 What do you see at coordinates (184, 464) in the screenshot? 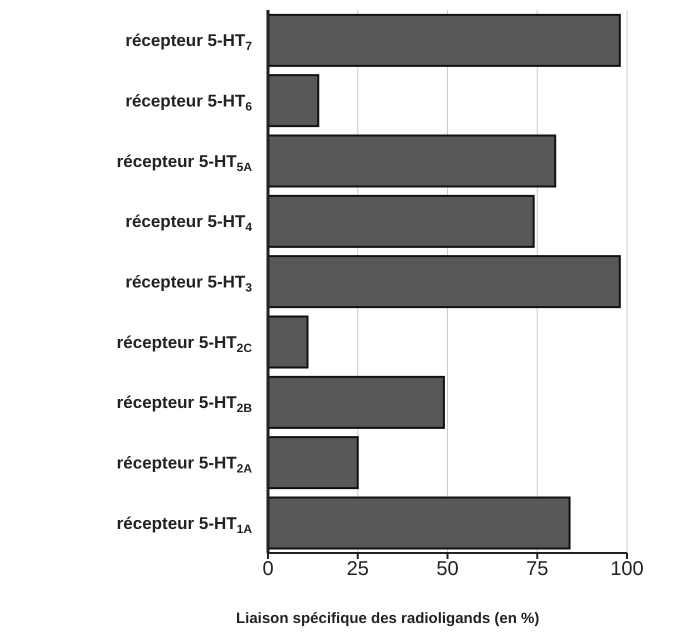
I see `y-tick-label: récepteur 5-HT$_{2A}$` at bounding box center [184, 464].